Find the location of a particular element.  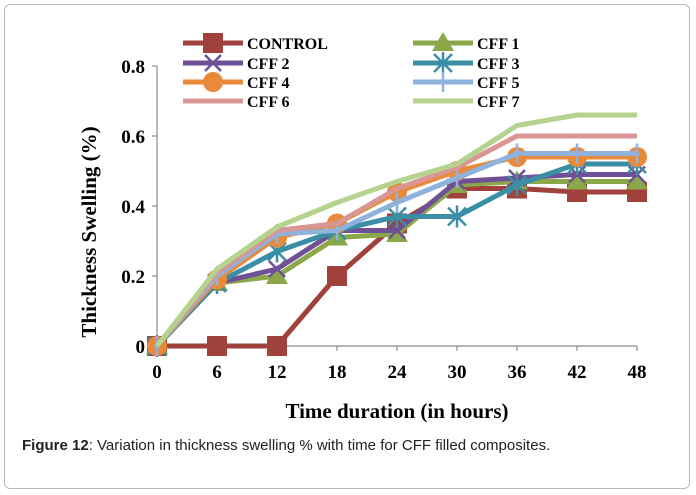

x-axis-label: Time duration (in hours) is located at coordinates (396, 411).